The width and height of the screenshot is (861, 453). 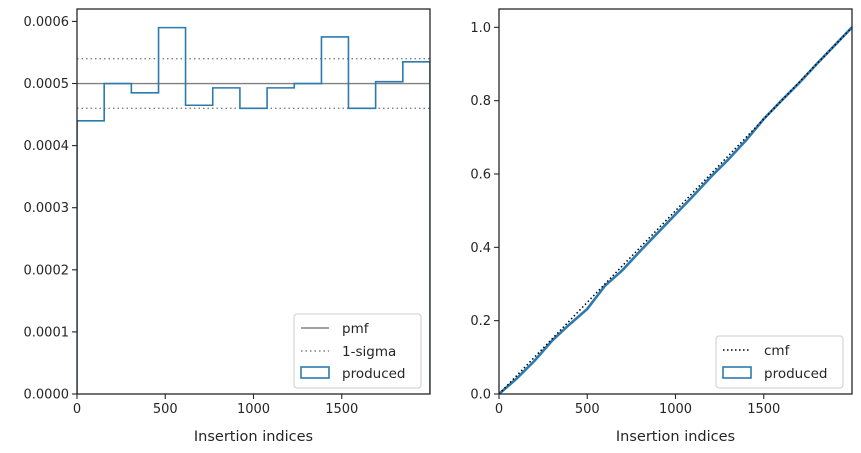 I want to click on y-tick-label: 0.4, so click(x=480, y=248).